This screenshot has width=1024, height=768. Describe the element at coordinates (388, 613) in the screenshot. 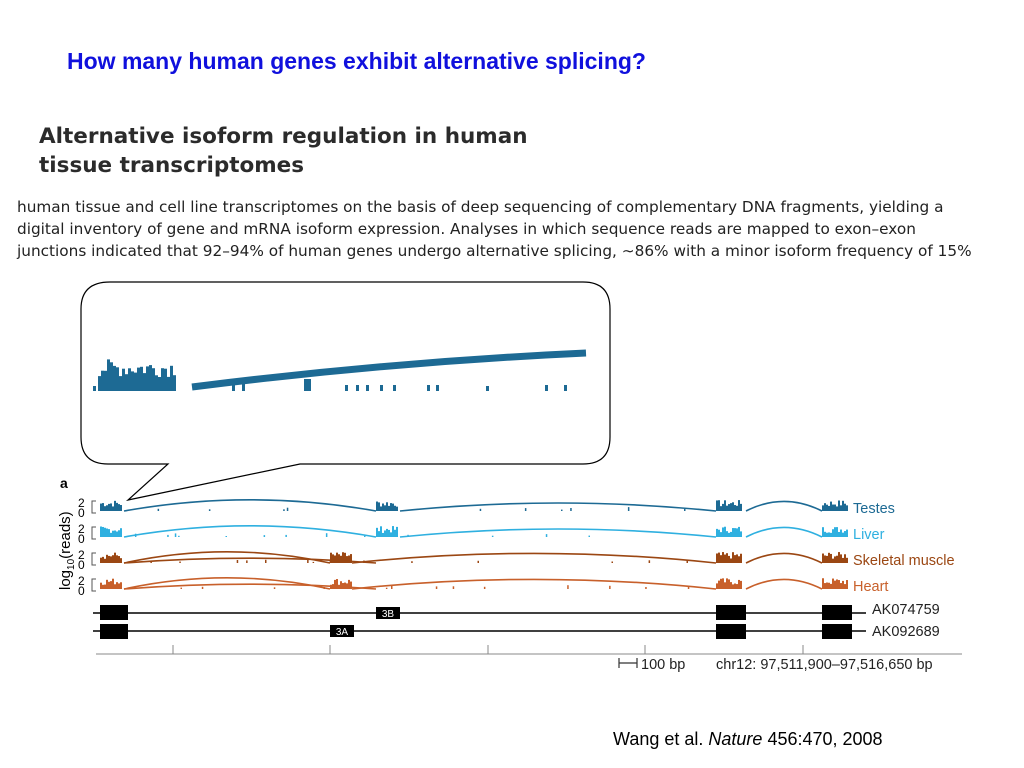

I see `exon-3b` at that location.